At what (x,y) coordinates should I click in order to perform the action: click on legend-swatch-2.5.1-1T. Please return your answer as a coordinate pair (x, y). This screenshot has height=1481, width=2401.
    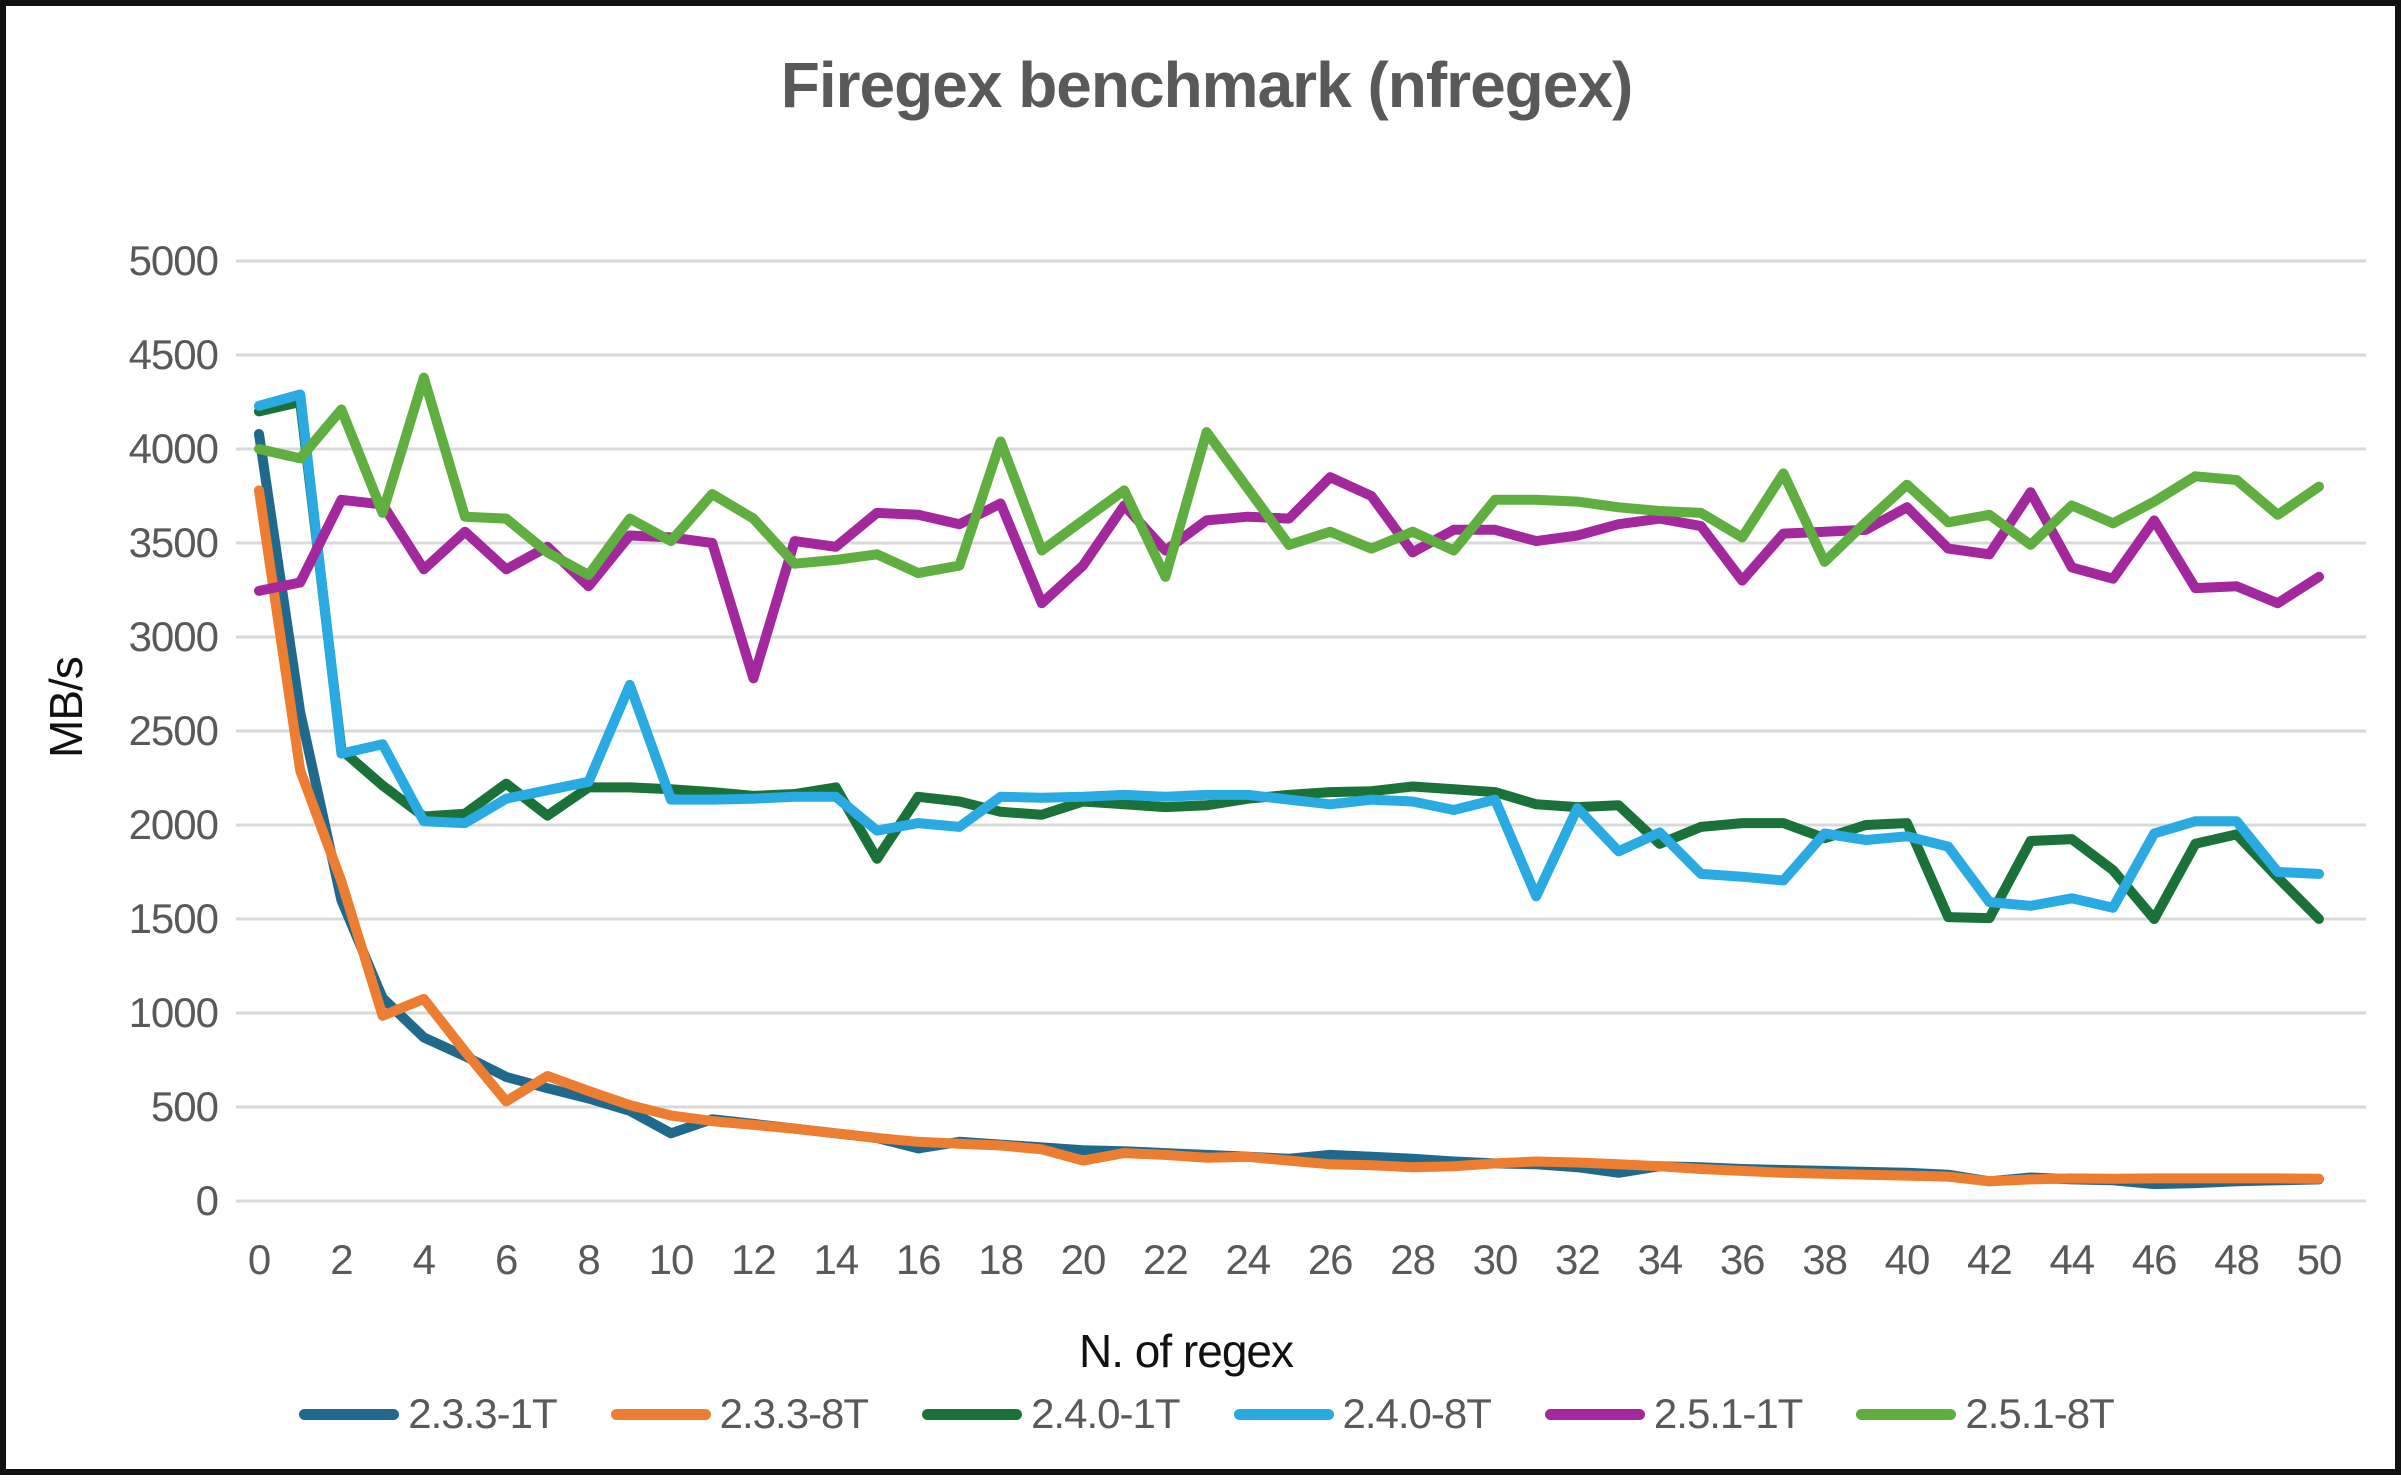
    Looking at the image, I should click on (1594, 1414).